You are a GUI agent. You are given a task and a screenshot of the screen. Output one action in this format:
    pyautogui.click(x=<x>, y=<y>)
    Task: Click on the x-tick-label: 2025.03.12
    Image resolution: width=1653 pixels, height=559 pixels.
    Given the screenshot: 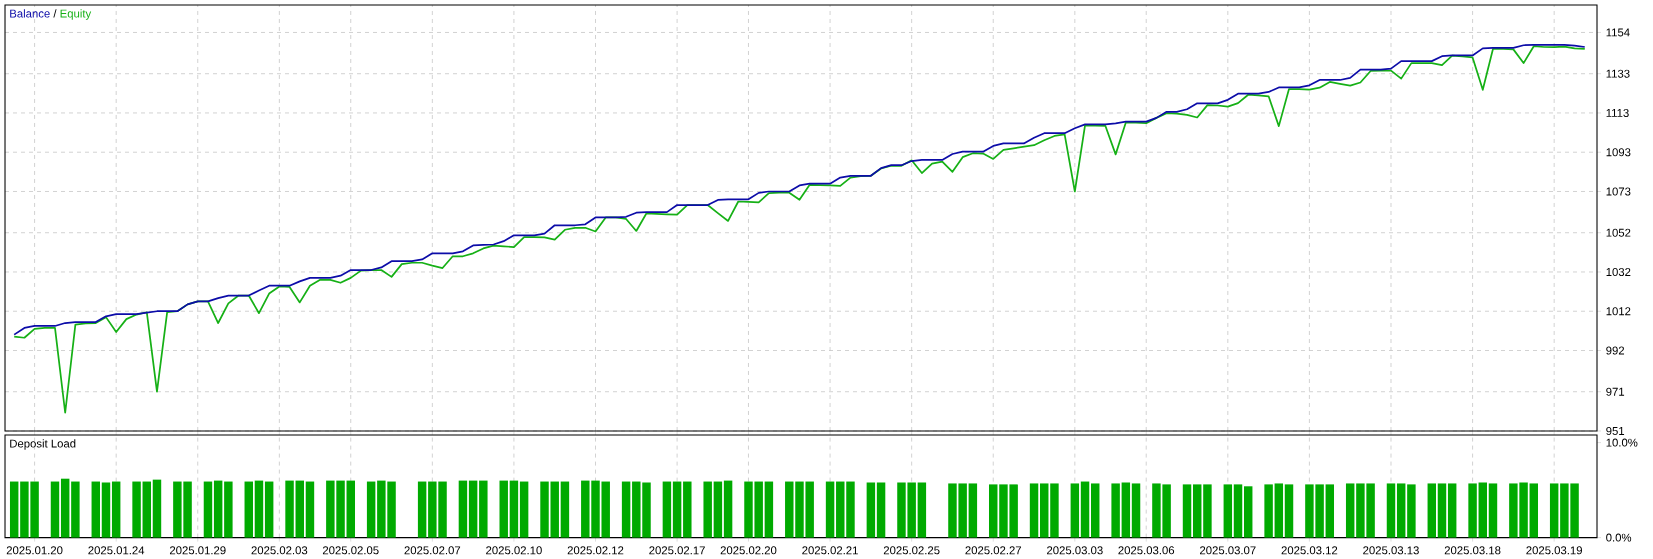 What is the action you would take?
    pyautogui.click(x=1309, y=550)
    